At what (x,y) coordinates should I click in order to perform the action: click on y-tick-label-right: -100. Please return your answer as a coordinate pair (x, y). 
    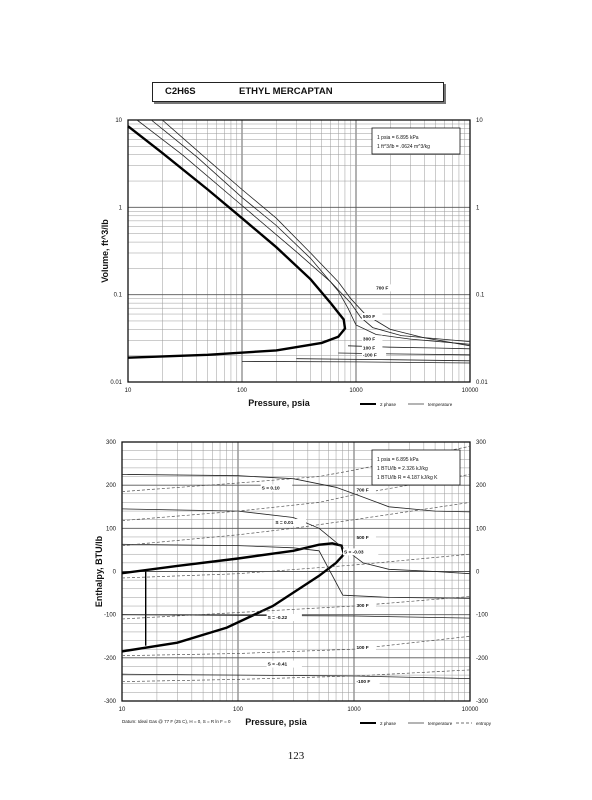
    Looking at the image, I should click on (482, 616).